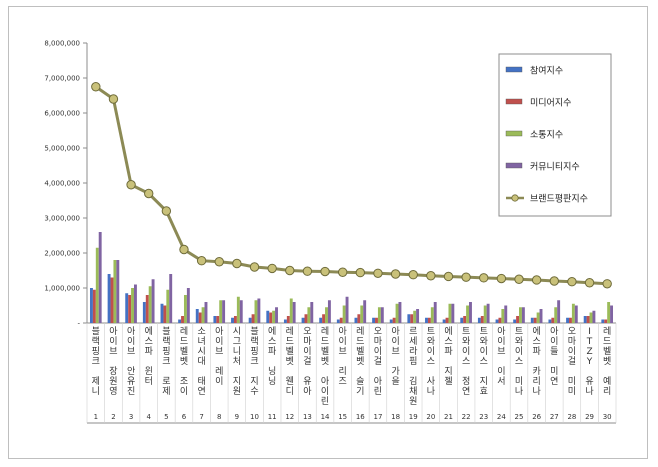 This screenshot has width=658, height=467. What do you see at coordinates (62, 149) in the screenshot?
I see `y-tick-label: 5,000,000` at bounding box center [62, 149].